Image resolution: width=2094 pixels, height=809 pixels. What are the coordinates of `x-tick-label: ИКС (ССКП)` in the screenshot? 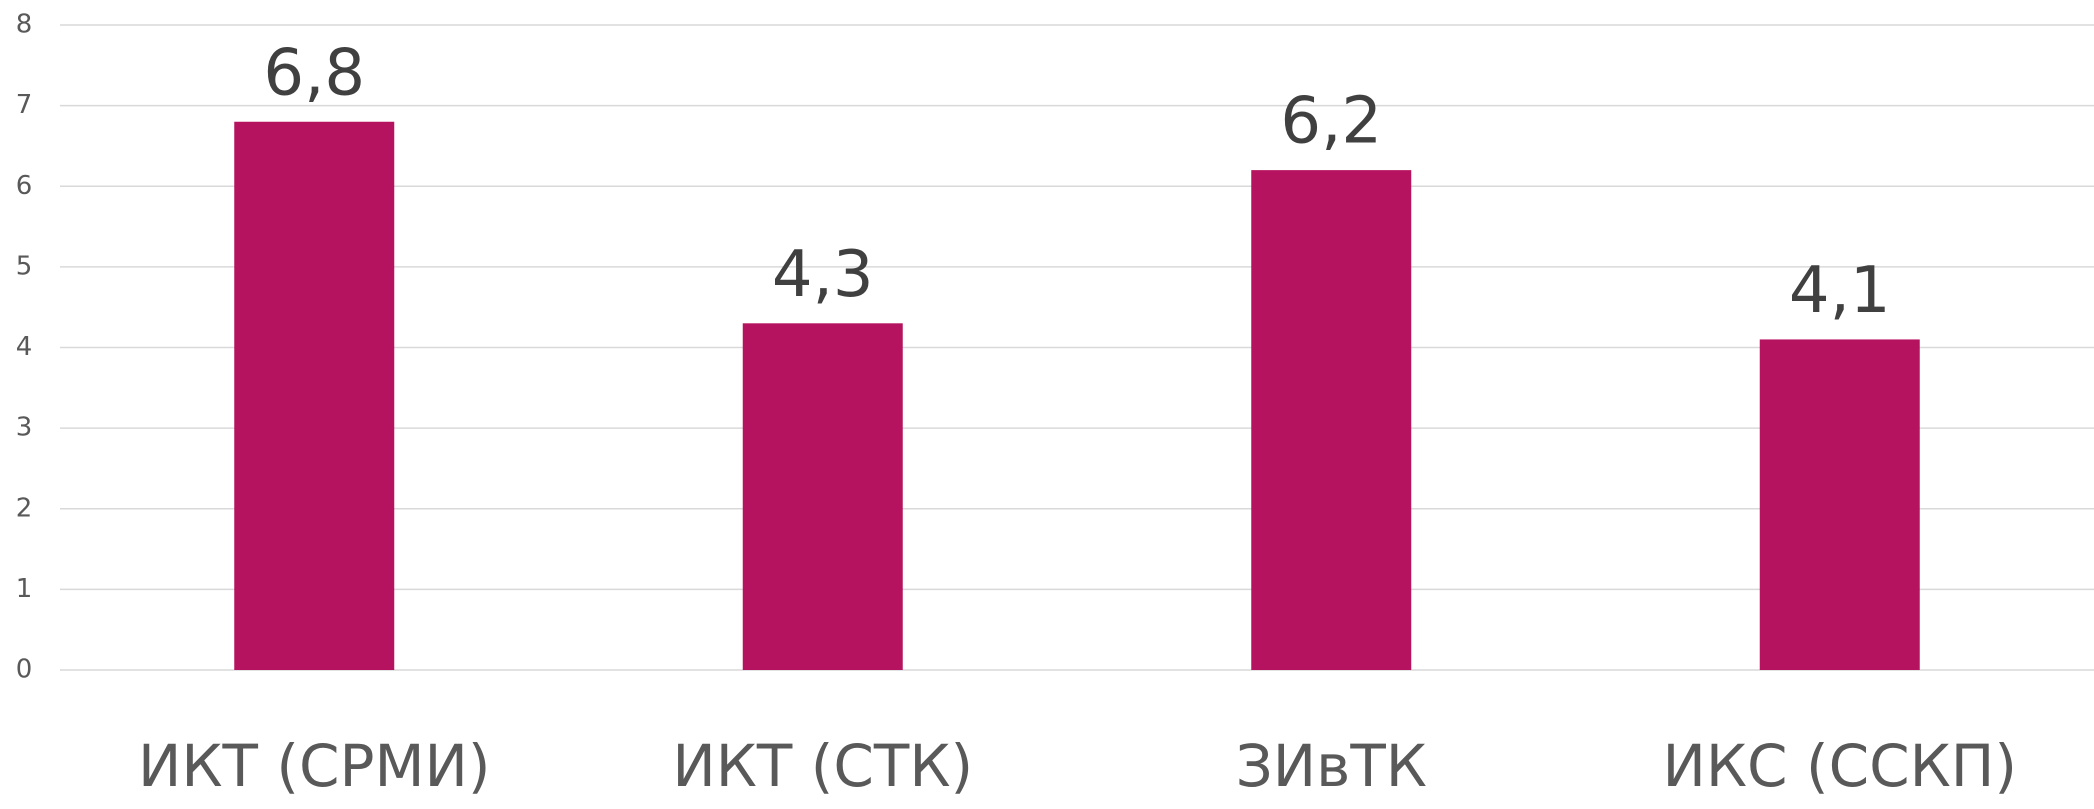 It's located at (1839, 766).